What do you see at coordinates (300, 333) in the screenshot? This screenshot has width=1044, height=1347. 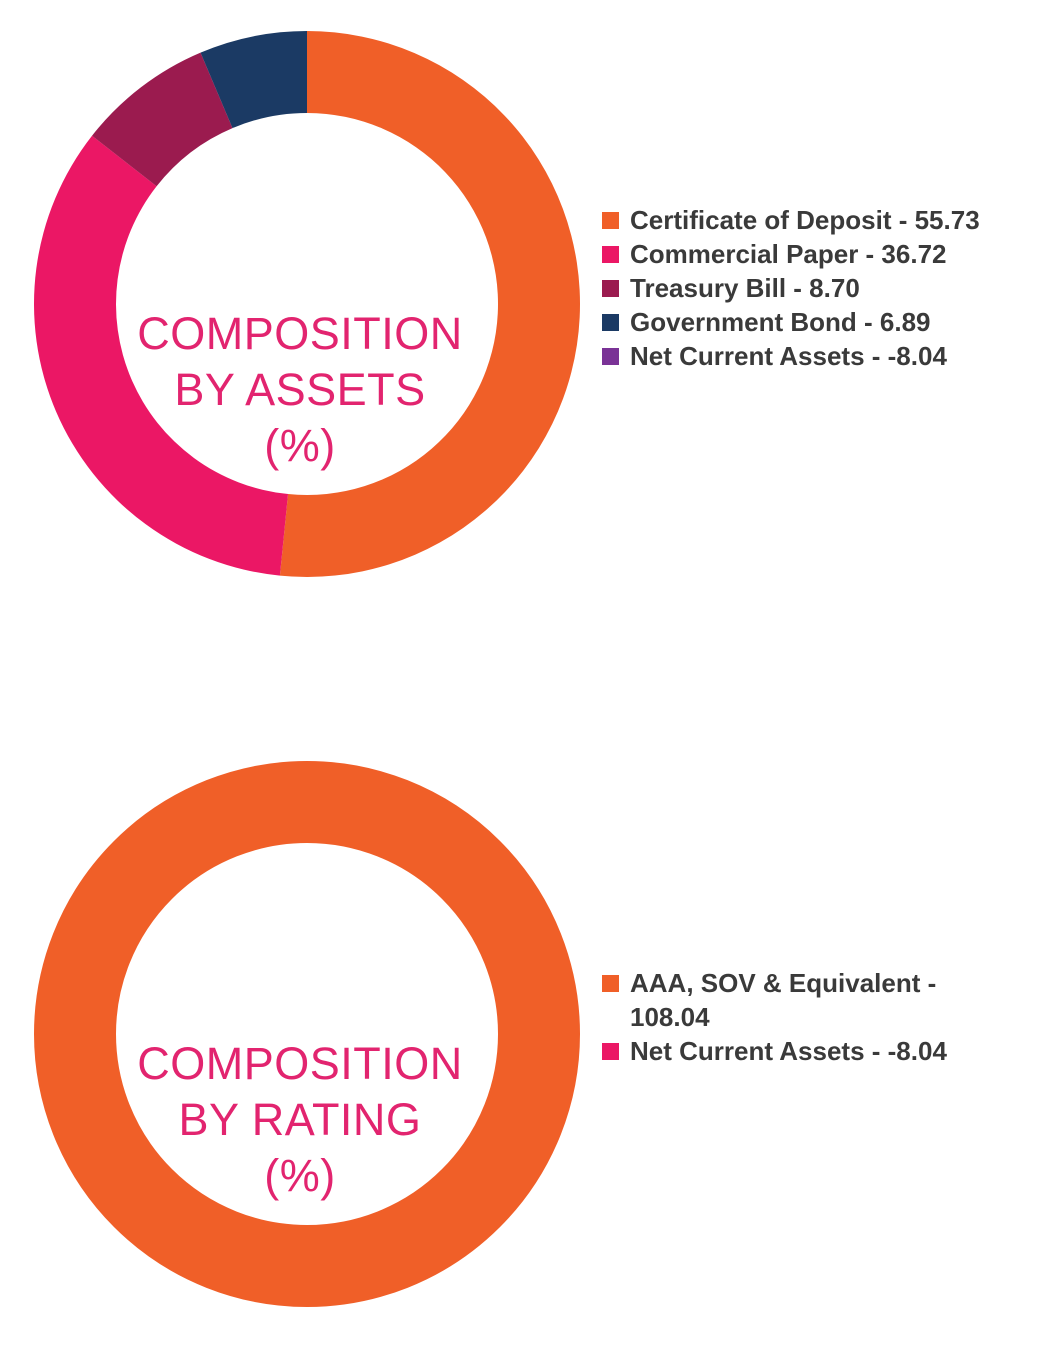 I see `assets-title-line-1: COMPOSITION` at bounding box center [300, 333].